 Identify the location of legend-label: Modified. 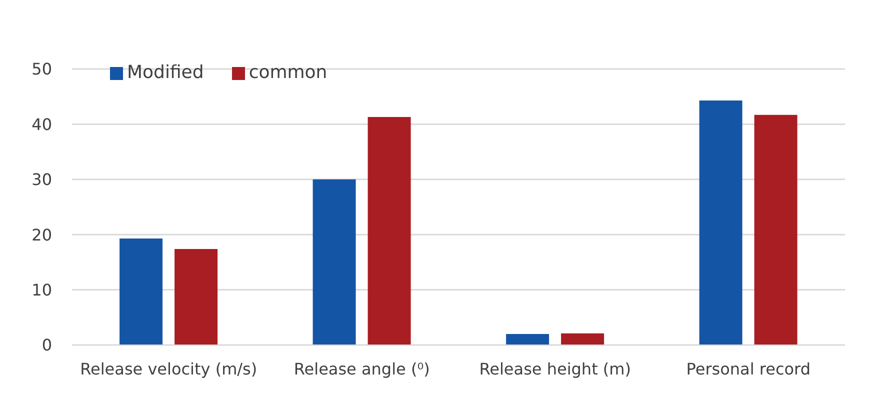
(165, 72).